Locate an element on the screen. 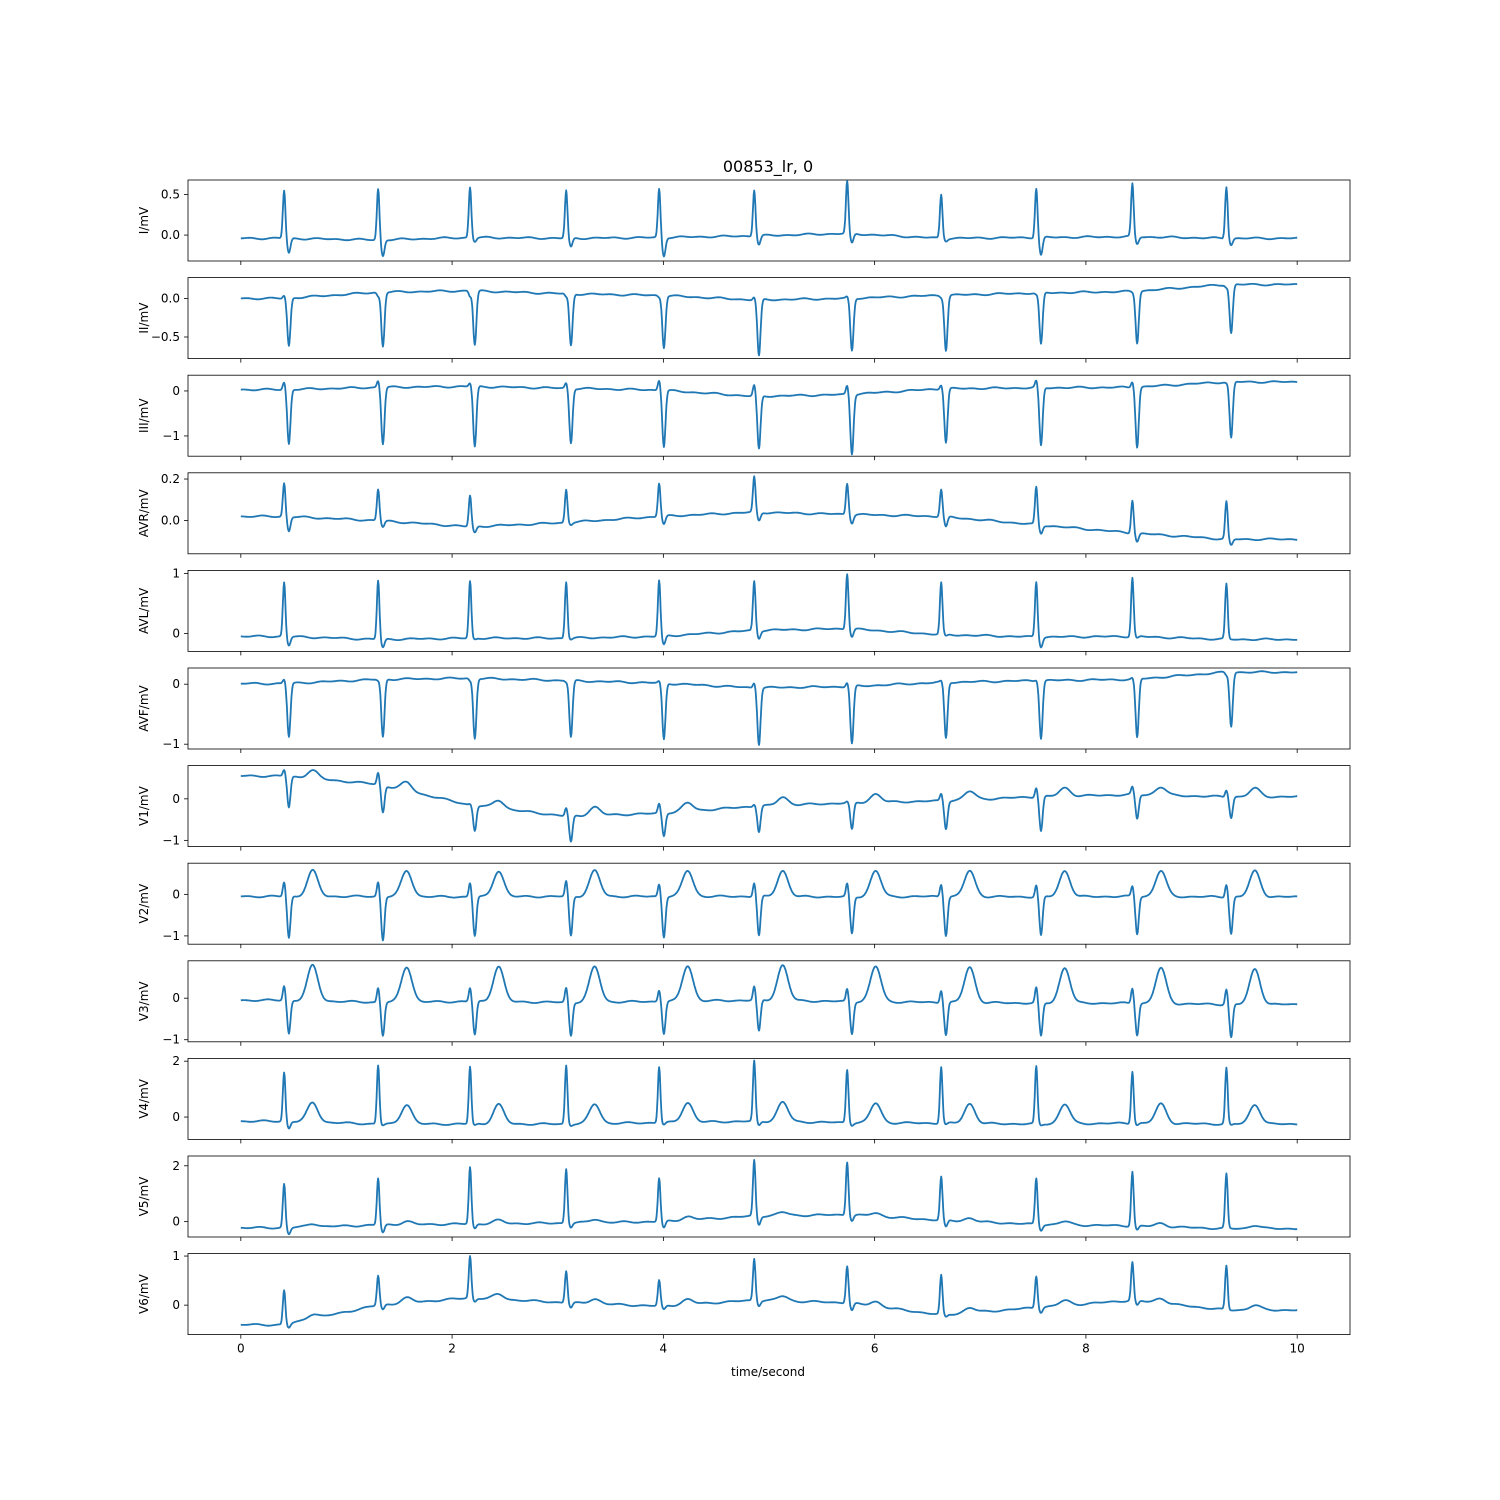  axes-frame-avf is located at coordinates (769, 708).